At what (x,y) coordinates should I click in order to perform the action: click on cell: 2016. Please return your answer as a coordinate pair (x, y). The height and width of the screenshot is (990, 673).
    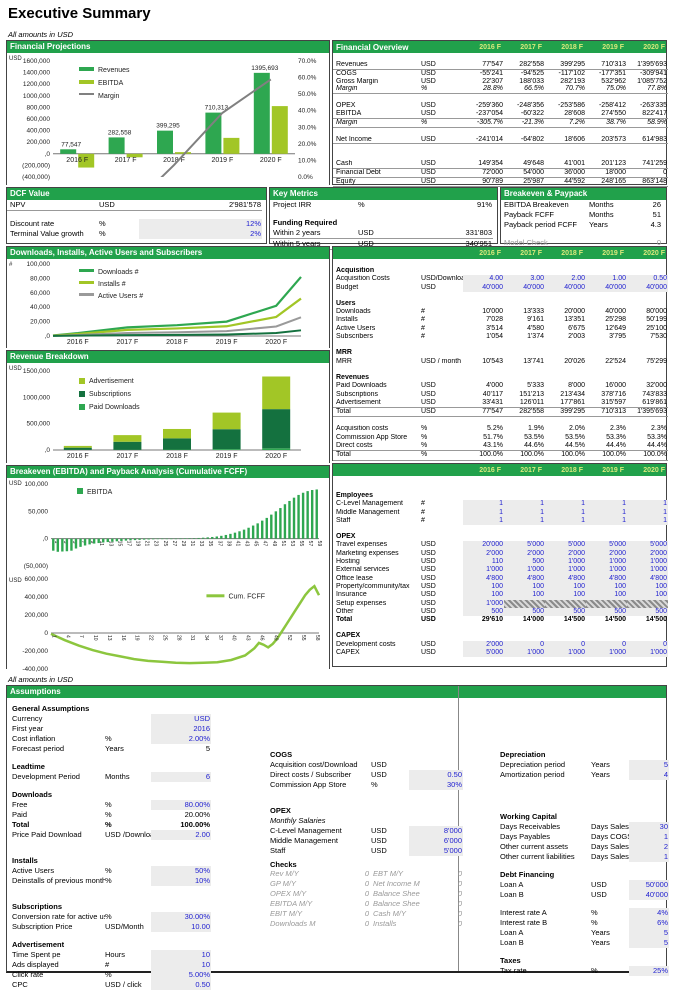
    Looking at the image, I should click on (181, 729).